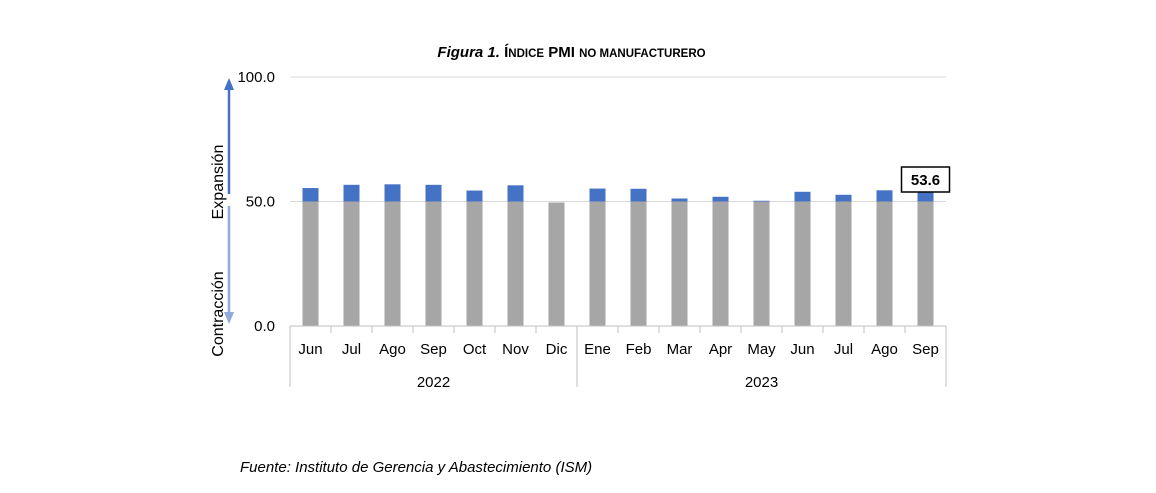 This screenshot has height=493, width=1156. Describe the element at coordinates (526, 54) in the screenshot. I see `title-word-indice: NDICE` at that location.